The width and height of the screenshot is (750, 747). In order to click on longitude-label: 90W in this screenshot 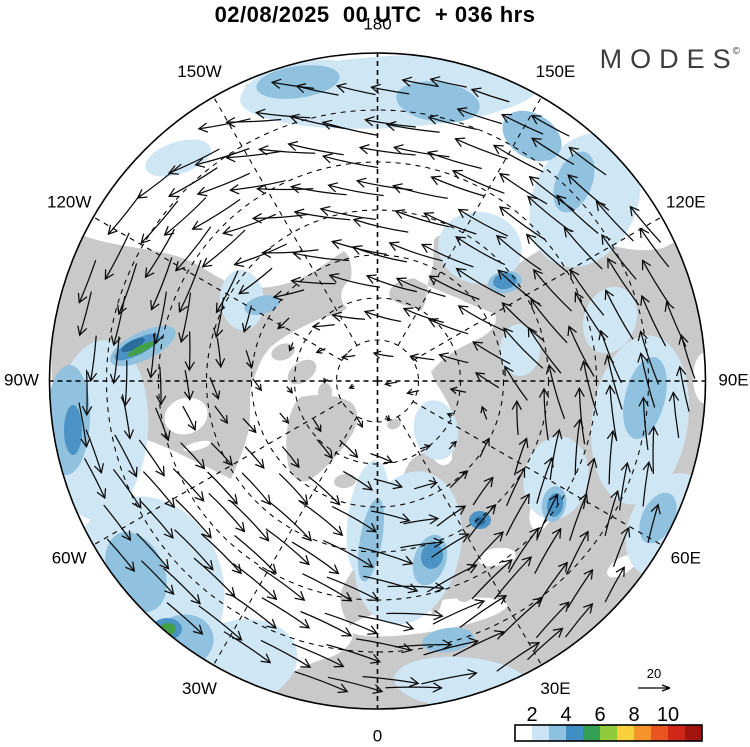, I will do `click(21, 379)`.